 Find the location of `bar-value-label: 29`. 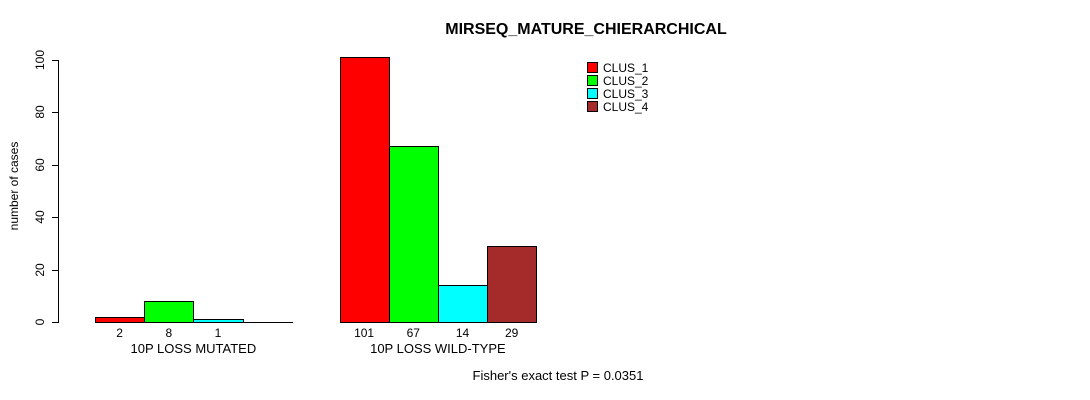

bar-value-label: 29 is located at coordinates (512, 333).